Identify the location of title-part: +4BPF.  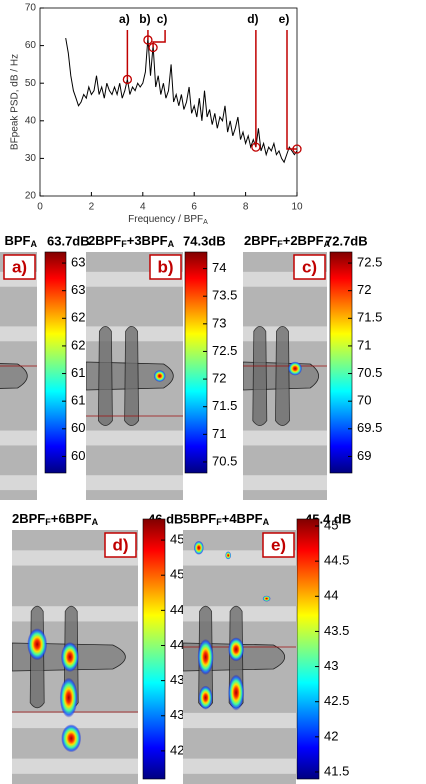
(242, 518).